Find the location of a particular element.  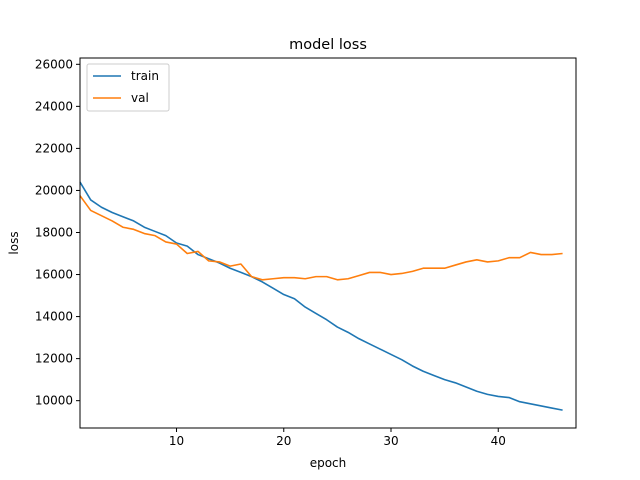

x-tick-label: 30 is located at coordinates (390, 441).